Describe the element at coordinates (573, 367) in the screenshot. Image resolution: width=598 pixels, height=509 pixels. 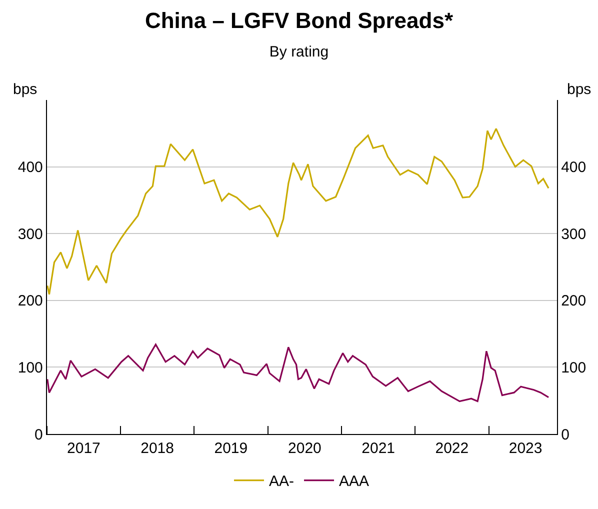
I see `y2-tick-label: 100` at that location.